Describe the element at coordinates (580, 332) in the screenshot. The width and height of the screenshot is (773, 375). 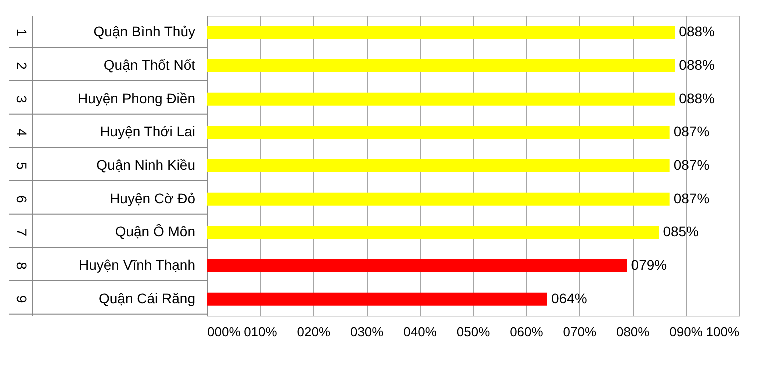
I see `x-tick-label: 070%` at that location.